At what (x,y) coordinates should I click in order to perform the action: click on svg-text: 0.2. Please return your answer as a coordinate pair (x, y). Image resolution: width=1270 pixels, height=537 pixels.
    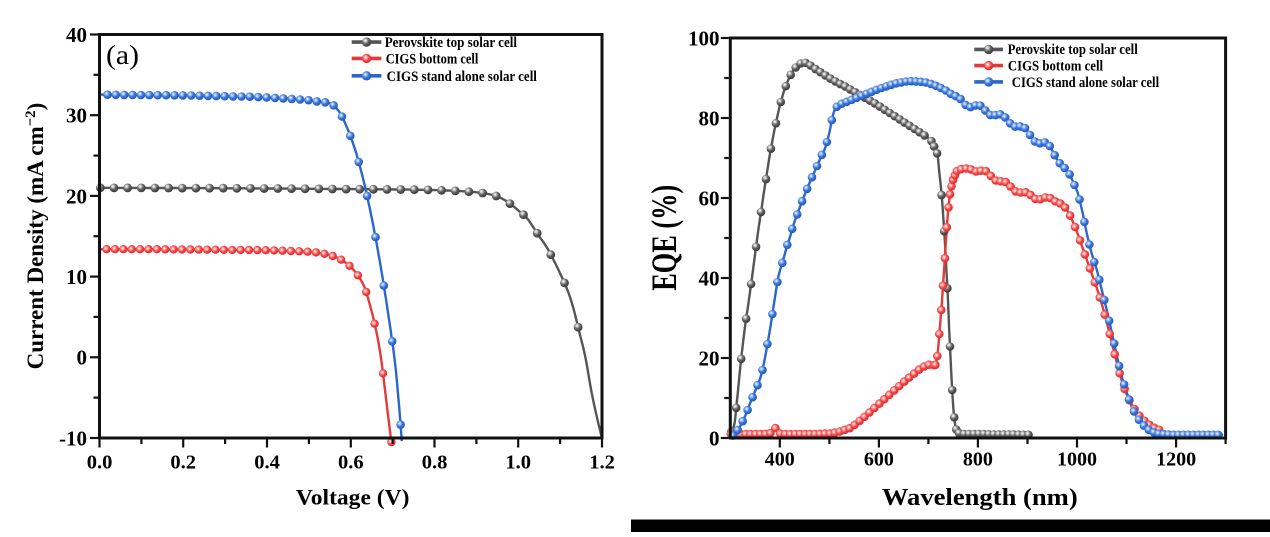
    Looking at the image, I should click on (183, 463).